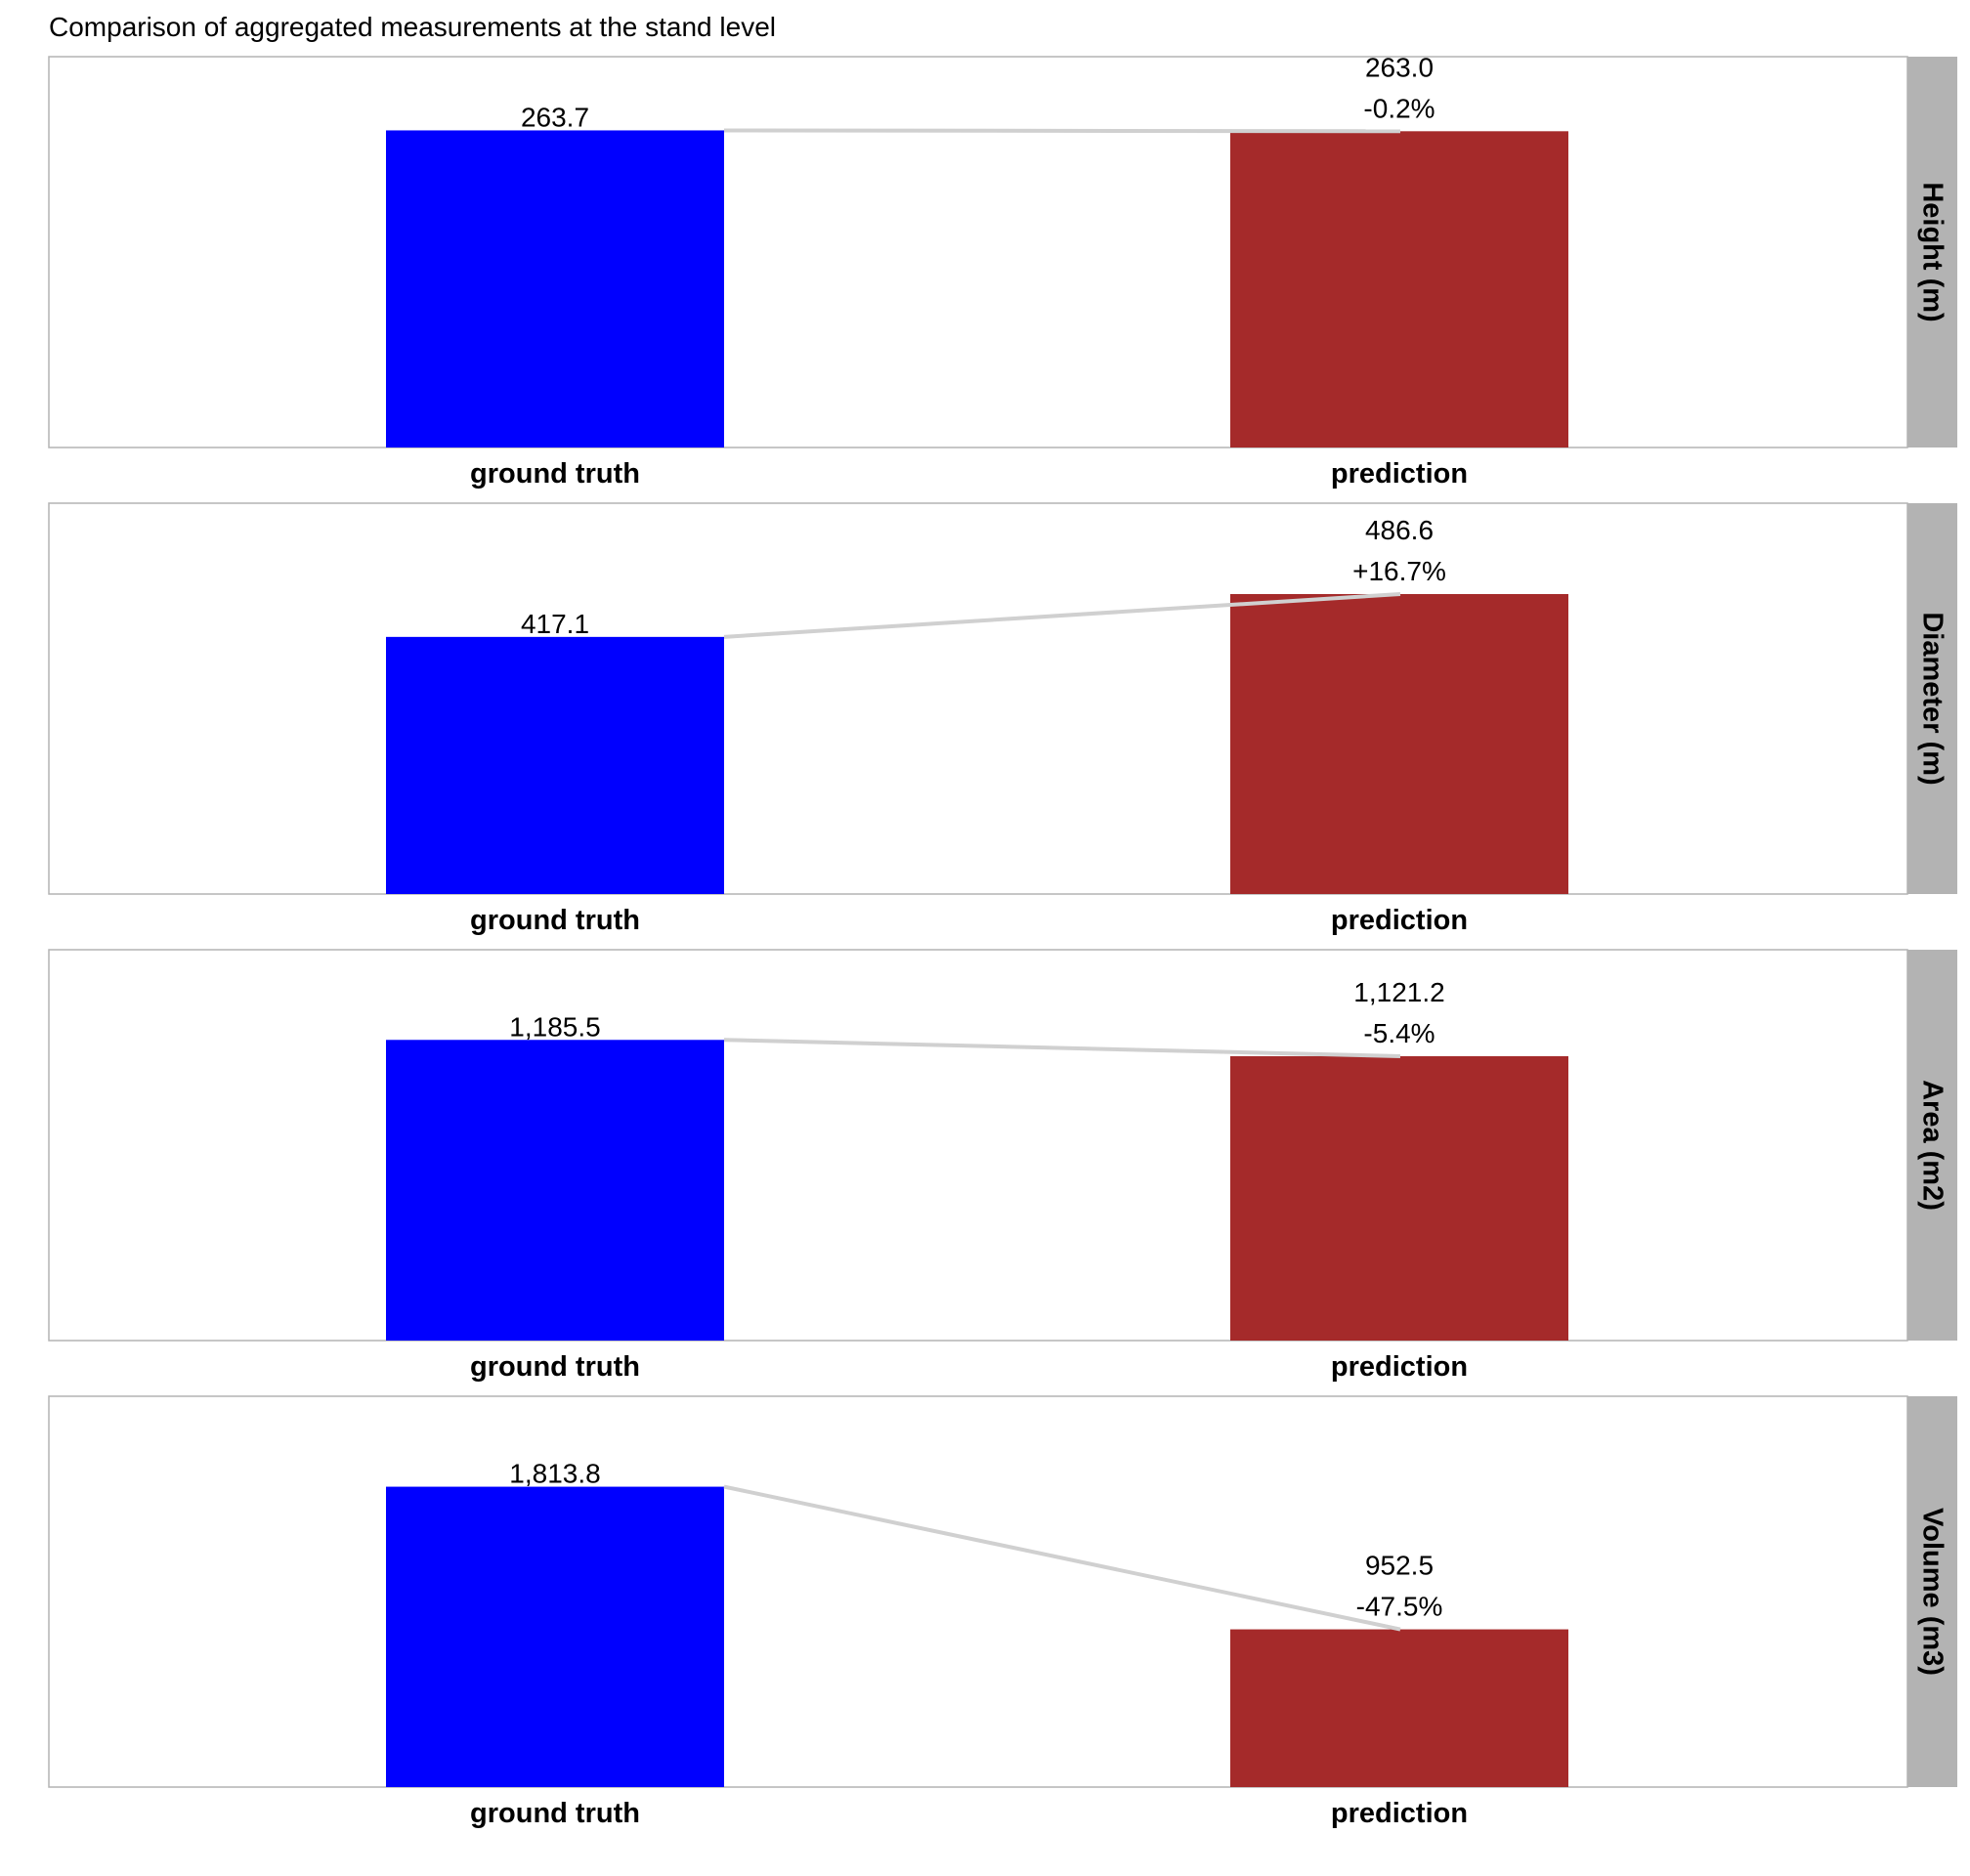 This screenshot has width=1970, height=1876. What do you see at coordinates (1399, 1367) in the screenshot?
I see `panel-2-tick-label-prediction: prediction` at bounding box center [1399, 1367].